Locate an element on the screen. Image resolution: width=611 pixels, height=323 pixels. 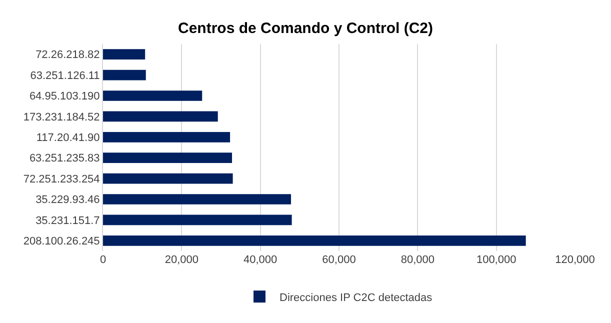
y-tick-label: 63.251.126.11 is located at coordinates (65, 76).